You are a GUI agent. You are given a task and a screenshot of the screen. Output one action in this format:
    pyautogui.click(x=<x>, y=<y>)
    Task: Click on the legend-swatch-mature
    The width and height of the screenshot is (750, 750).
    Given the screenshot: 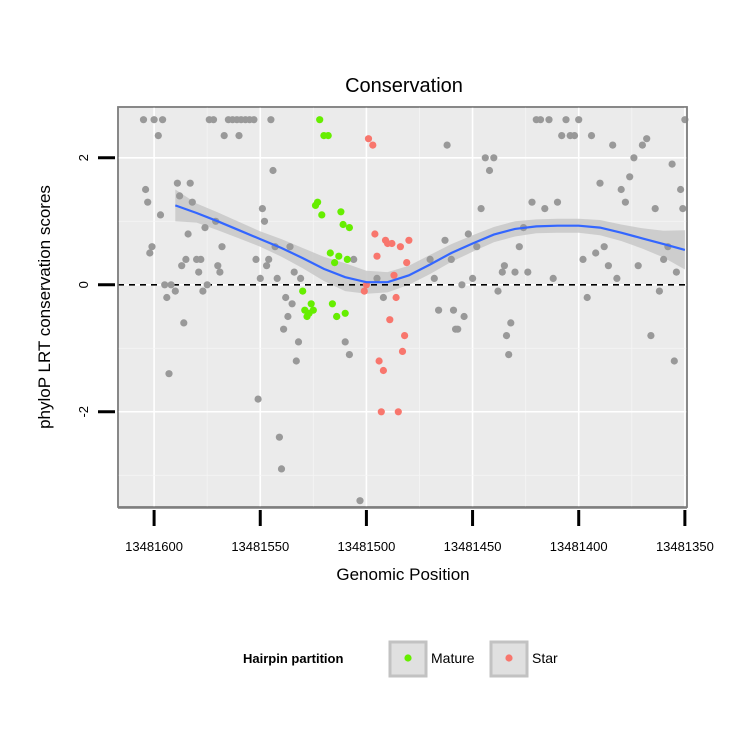 What is the action you would take?
    pyautogui.click(x=408, y=658)
    